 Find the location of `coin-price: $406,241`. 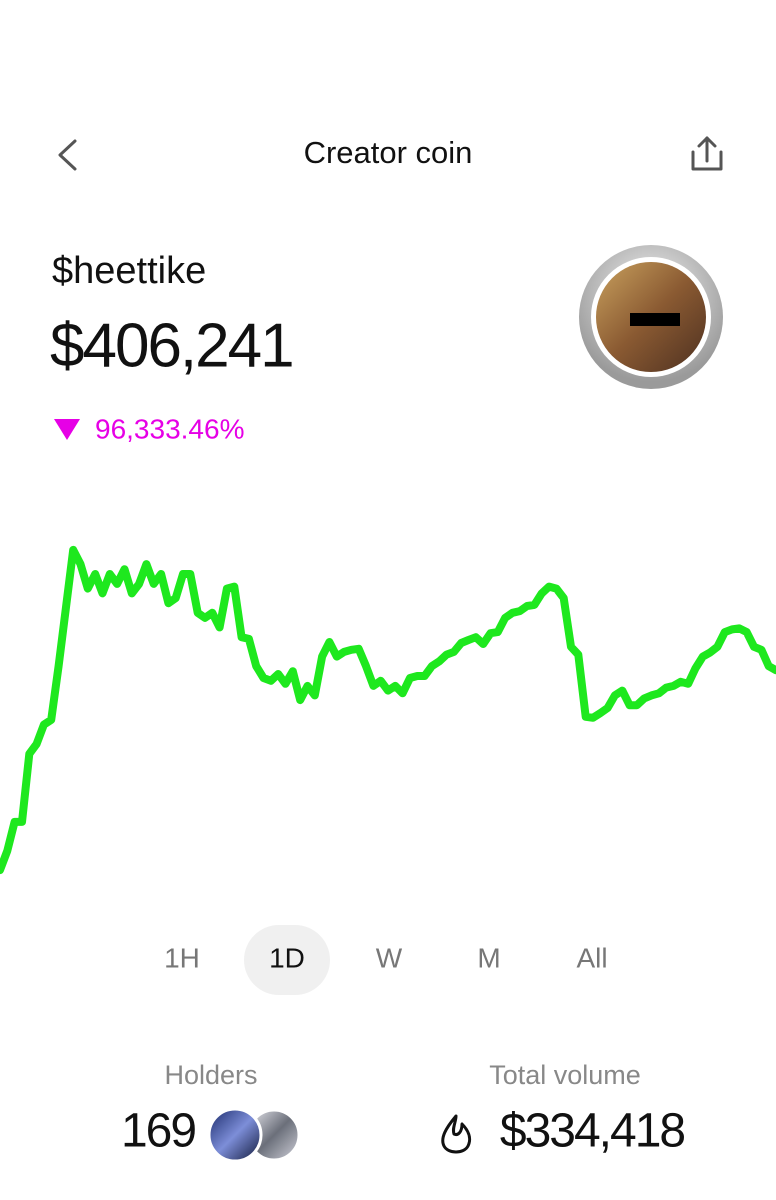

coin-price: $406,241 is located at coordinates (171, 345).